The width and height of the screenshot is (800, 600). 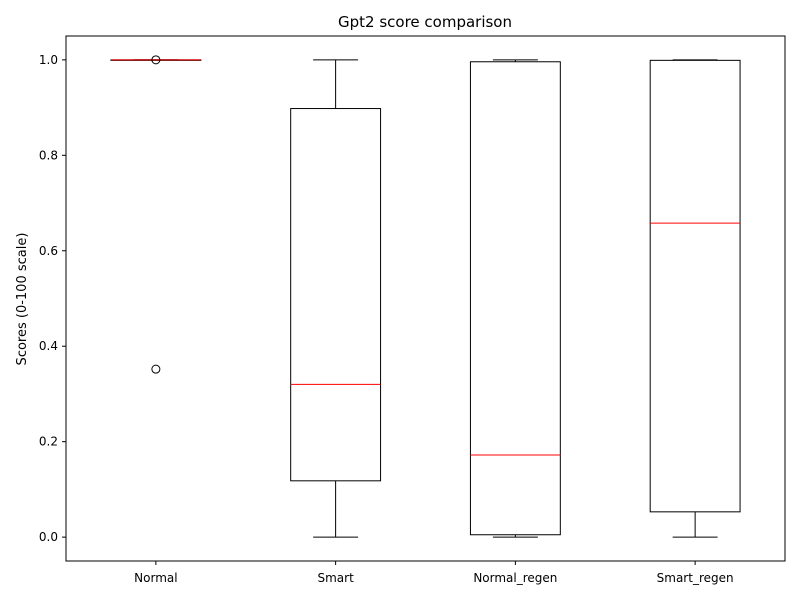 I want to click on y-tick-label: 0.6, so click(x=48, y=251).